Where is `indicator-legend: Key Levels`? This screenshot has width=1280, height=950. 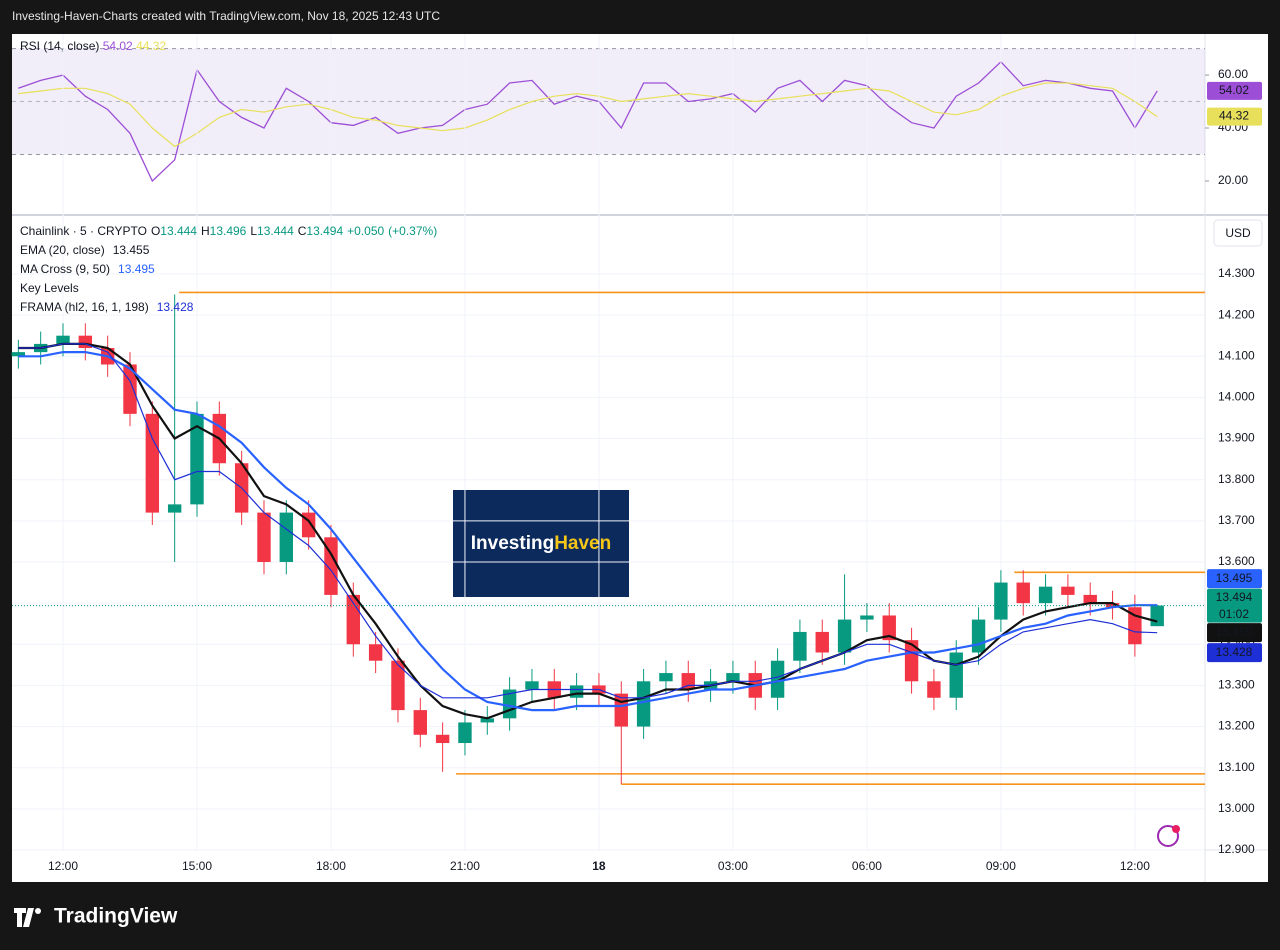 indicator-legend: Key Levels is located at coordinates (49, 288).